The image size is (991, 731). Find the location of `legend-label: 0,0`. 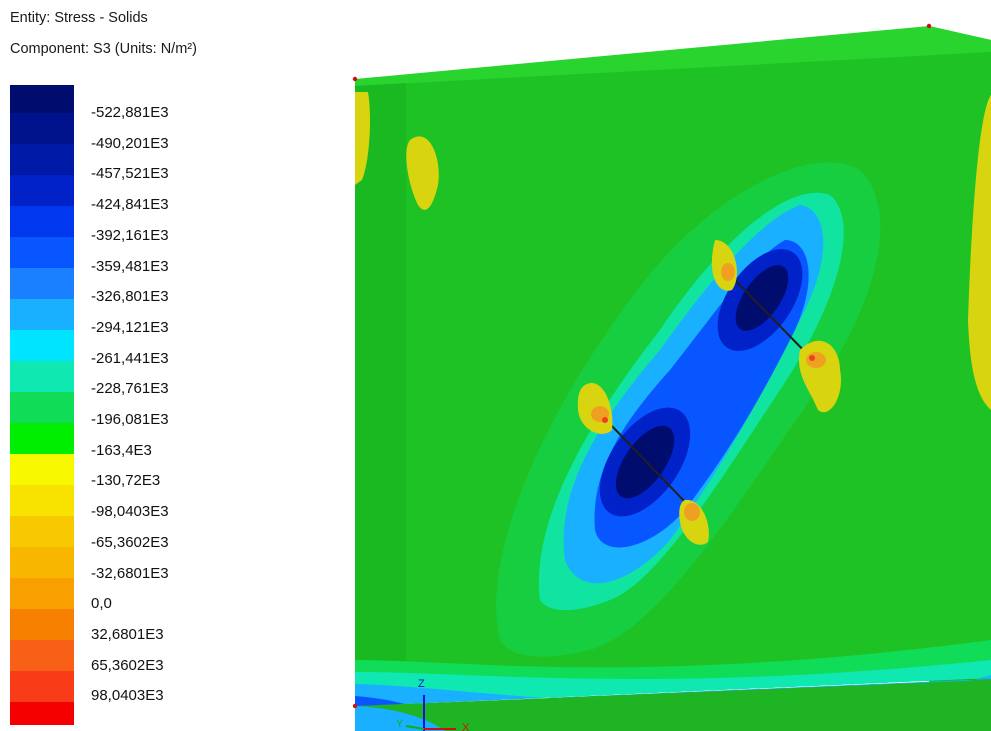

legend-label: 0,0 is located at coordinates (101, 604).